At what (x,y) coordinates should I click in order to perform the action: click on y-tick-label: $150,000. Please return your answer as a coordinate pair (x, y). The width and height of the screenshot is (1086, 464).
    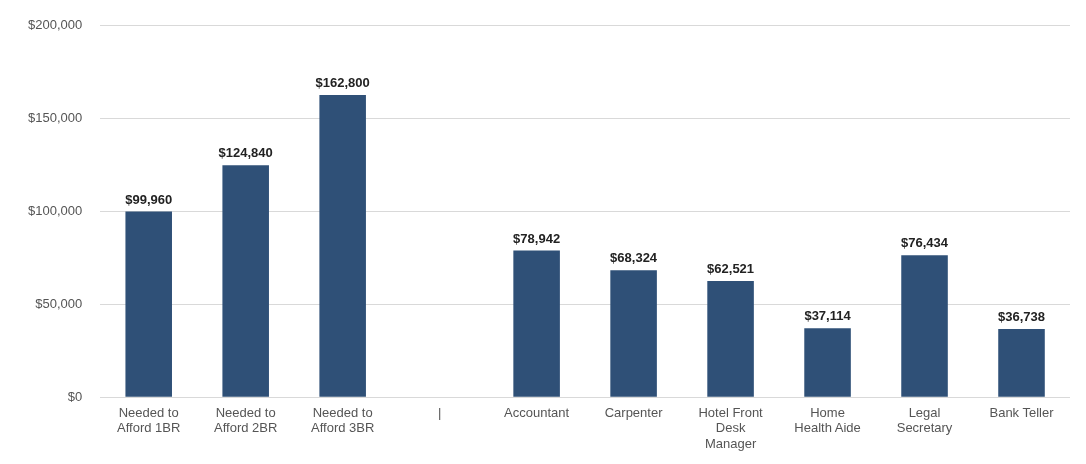
    Looking at the image, I should click on (55, 118).